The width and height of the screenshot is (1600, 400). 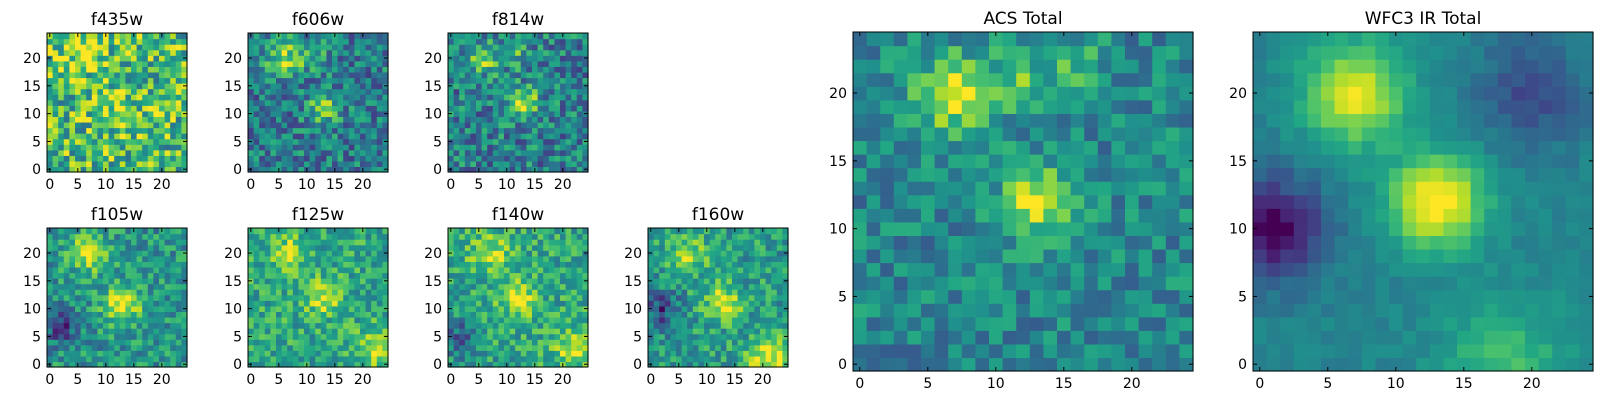 I want to click on x-tick-label: 10, so click(x=707, y=380).